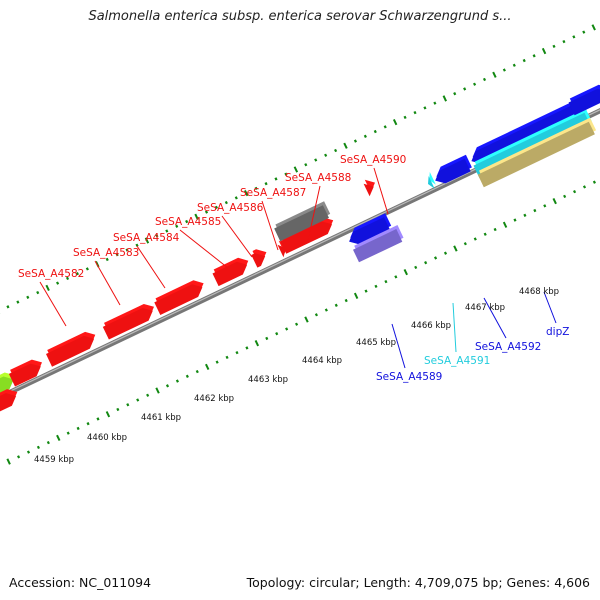  I want to click on gene-label: SeSA_A4588, so click(318, 178).